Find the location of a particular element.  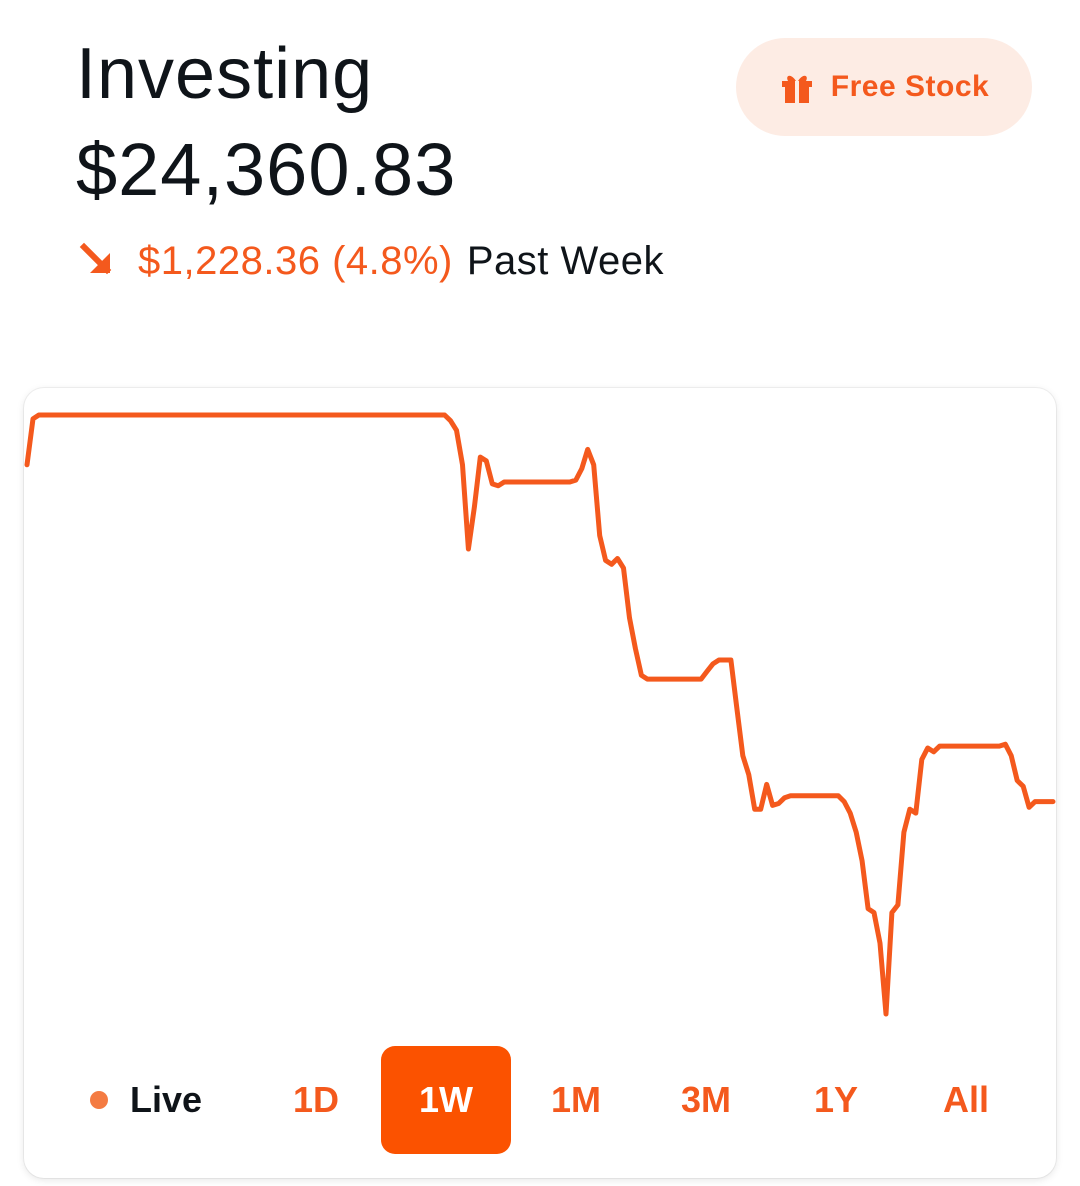

time-range-selector: Live 1D 1W 1M 3M 1Y All is located at coordinates (540, 1100).